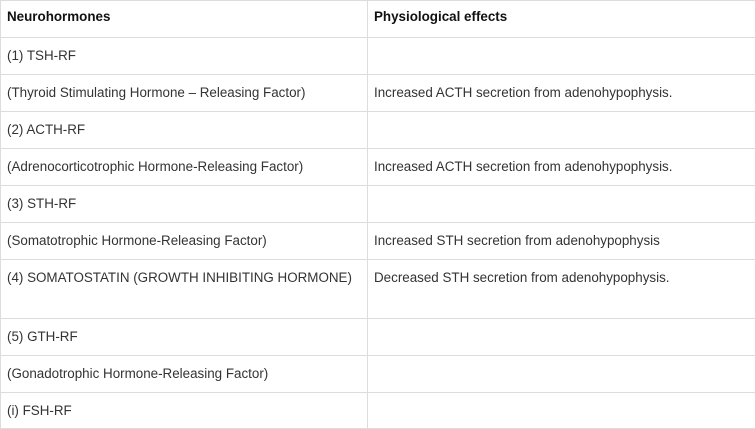 The image size is (755, 429). I want to click on table-row: (i) FSH-RF, so click(378, 411).